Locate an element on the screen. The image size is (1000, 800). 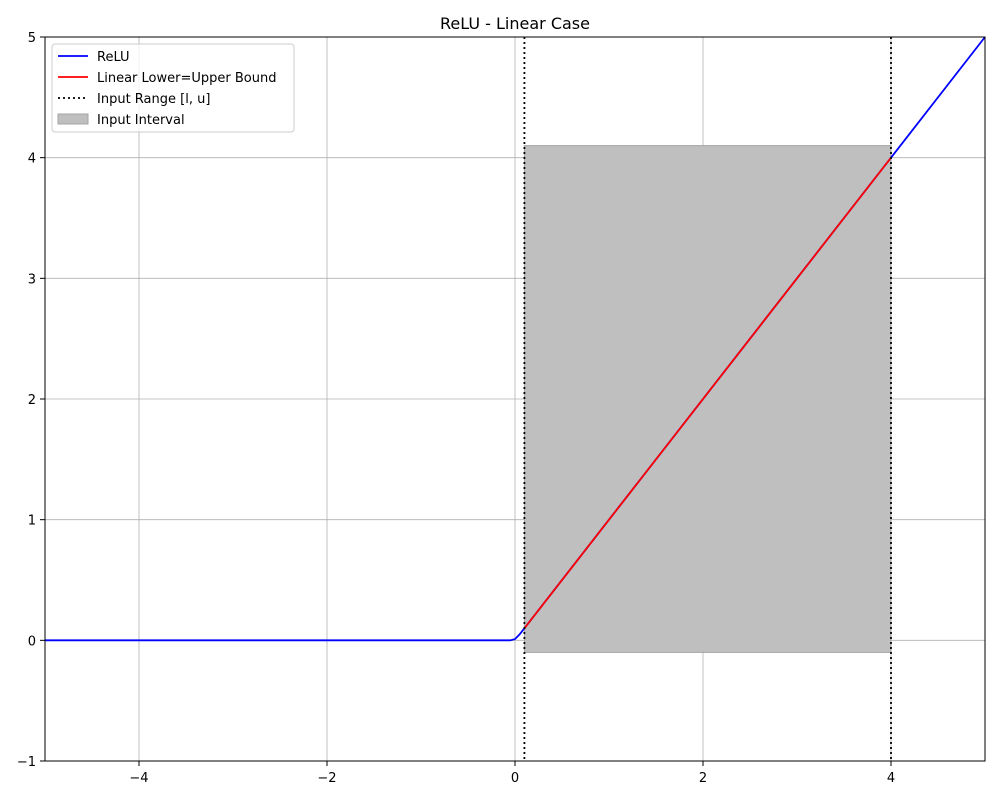
x-tick-label: 4 is located at coordinates (891, 778).